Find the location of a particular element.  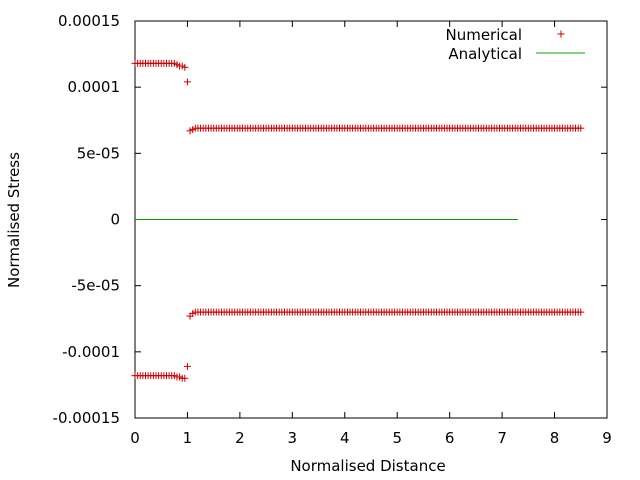

y-tick-label: 0.0001 is located at coordinates (94, 87).